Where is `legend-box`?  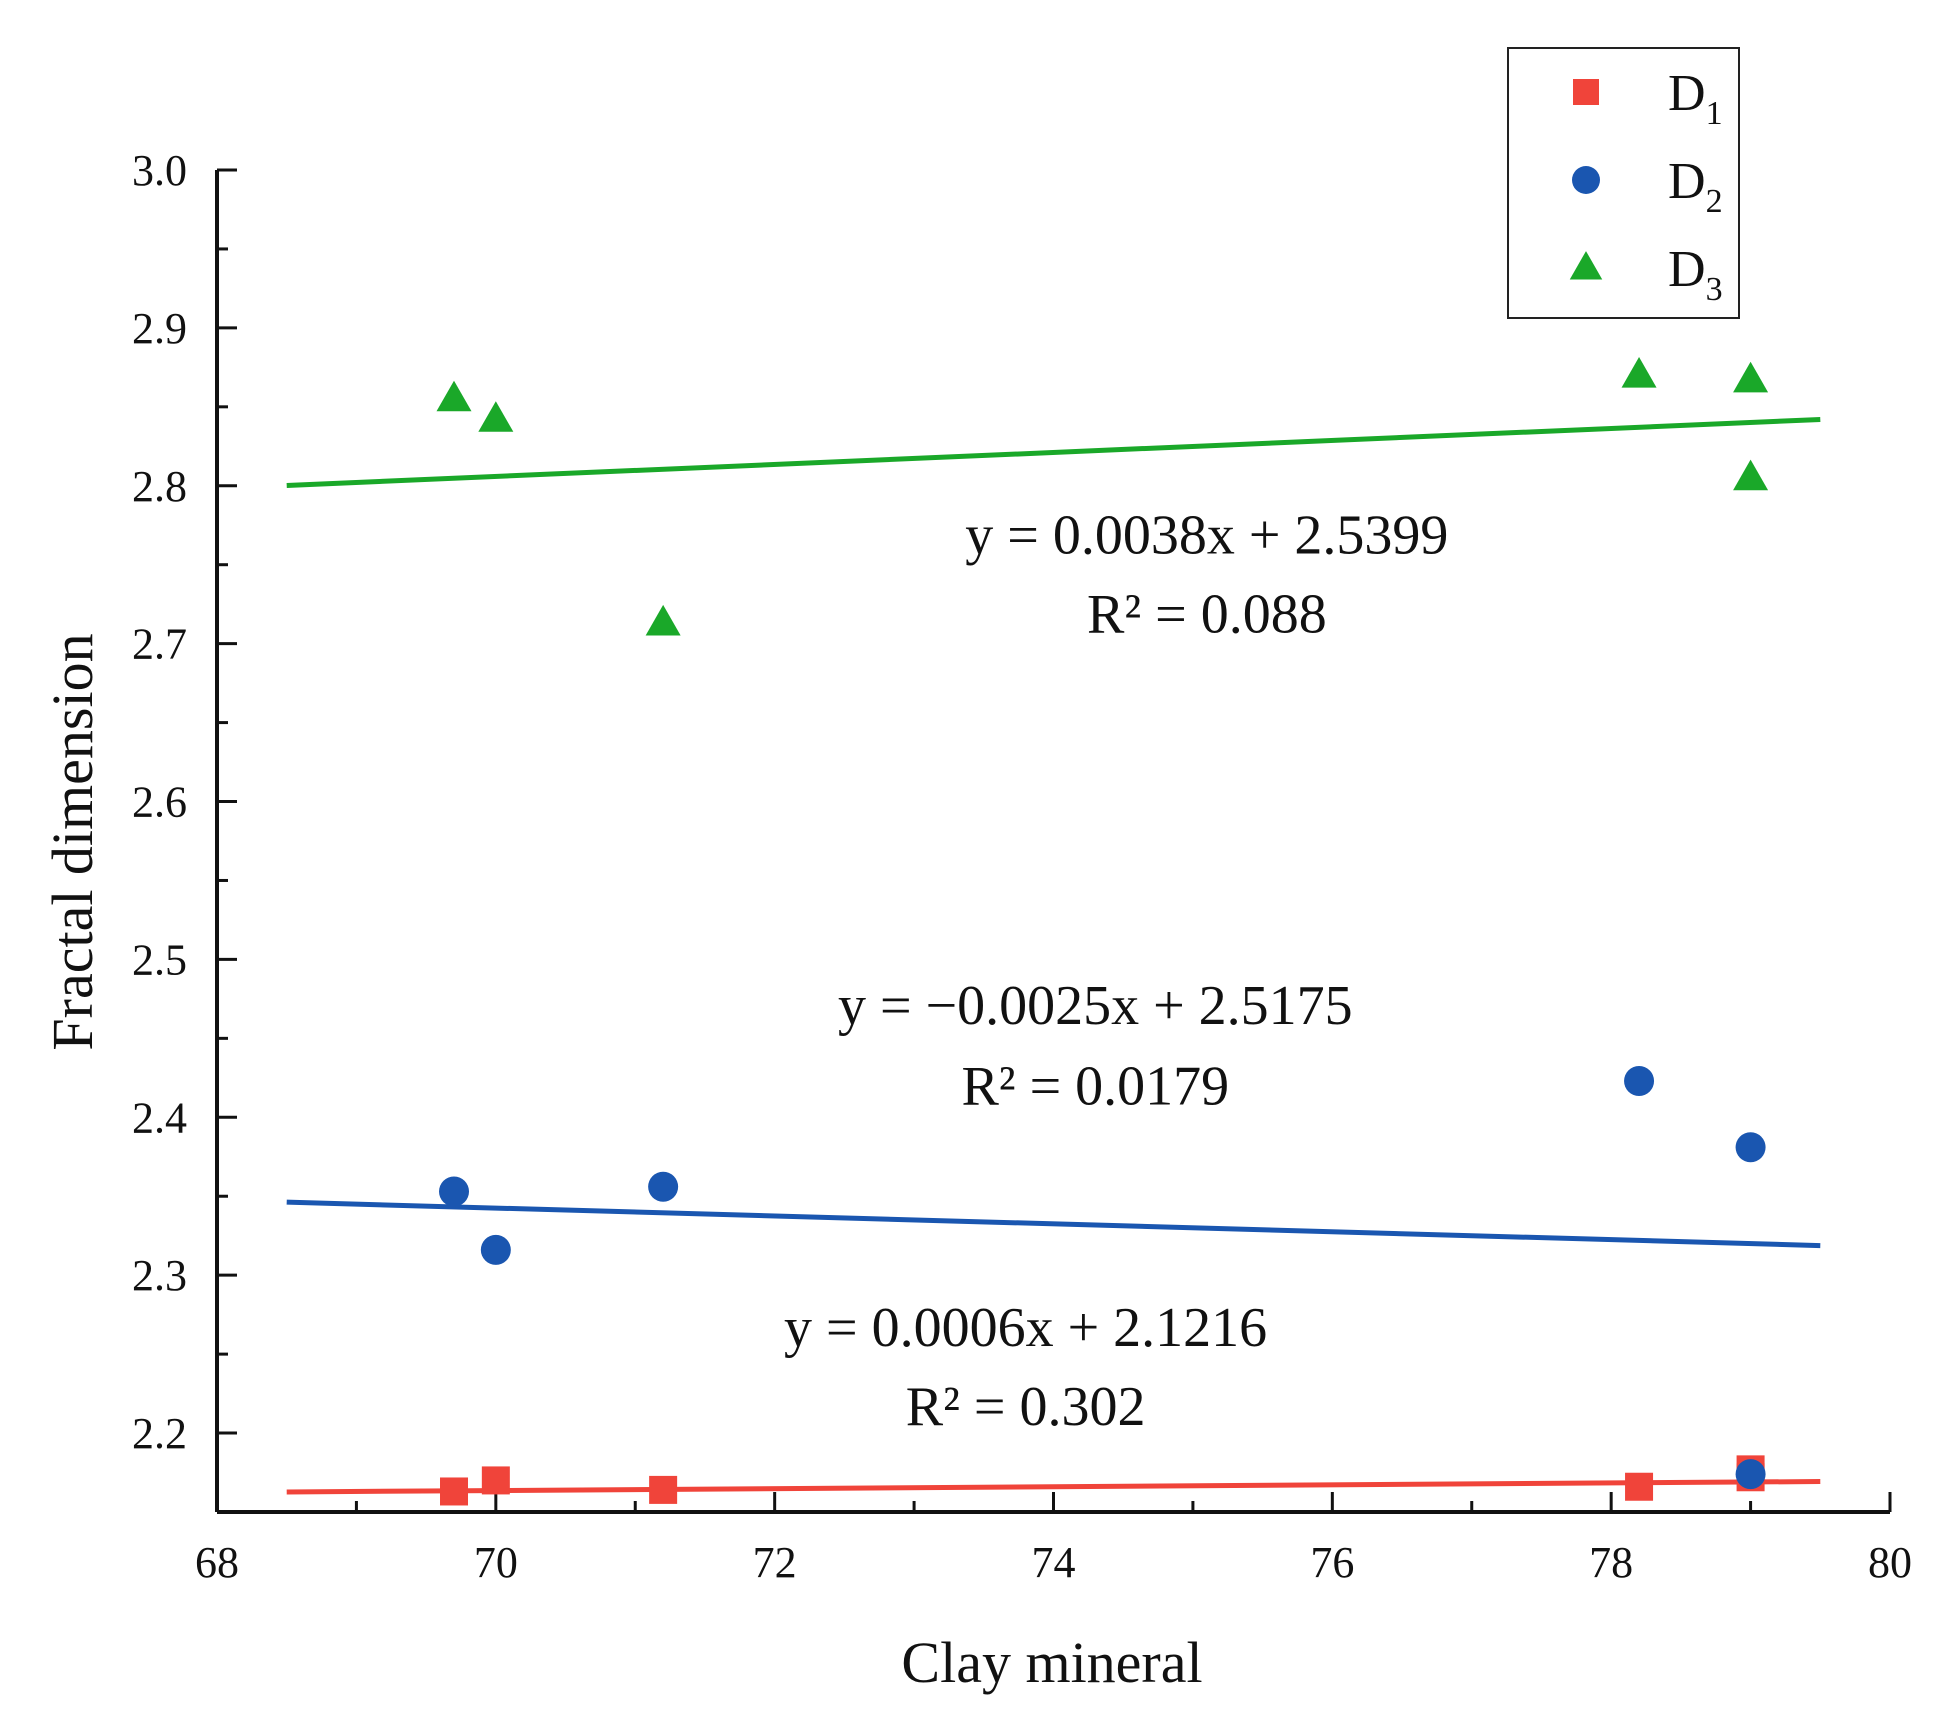 legend-box is located at coordinates (1623, 183).